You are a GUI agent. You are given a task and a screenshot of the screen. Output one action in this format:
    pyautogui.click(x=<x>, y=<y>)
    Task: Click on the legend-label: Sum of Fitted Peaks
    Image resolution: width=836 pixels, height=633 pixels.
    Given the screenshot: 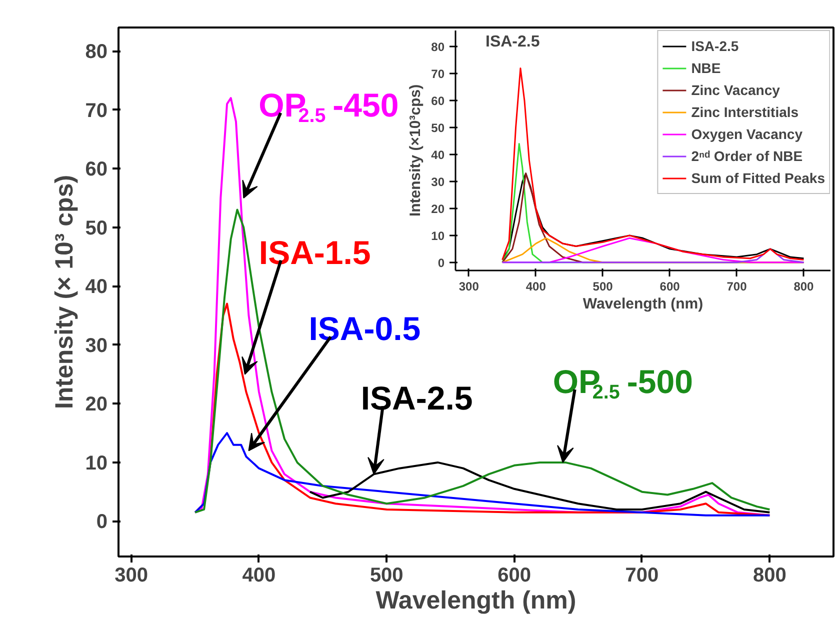 What is the action you would take?
    pyautogui.click(x=758, y=178)
    